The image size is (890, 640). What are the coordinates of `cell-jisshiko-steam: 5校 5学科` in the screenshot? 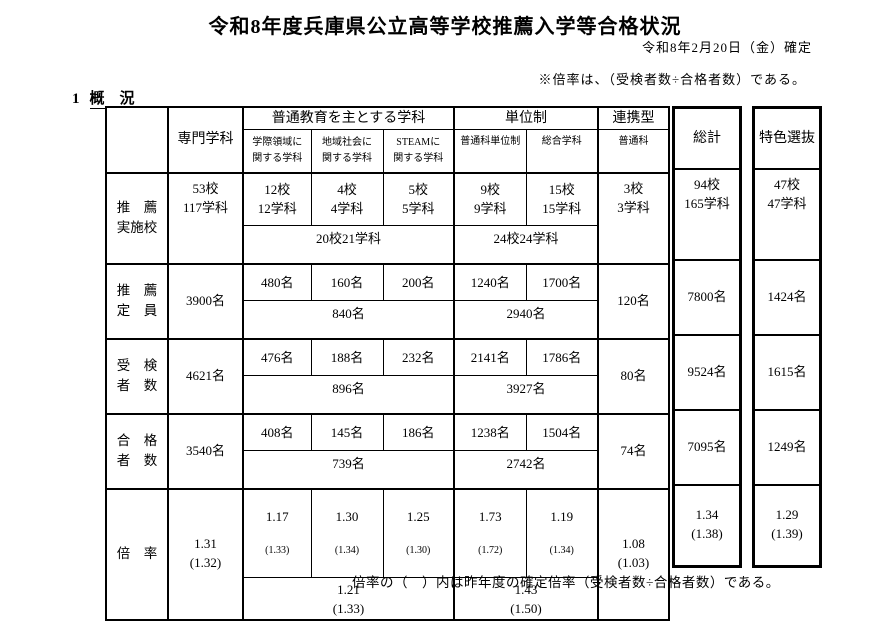 It's located at (418, 198).